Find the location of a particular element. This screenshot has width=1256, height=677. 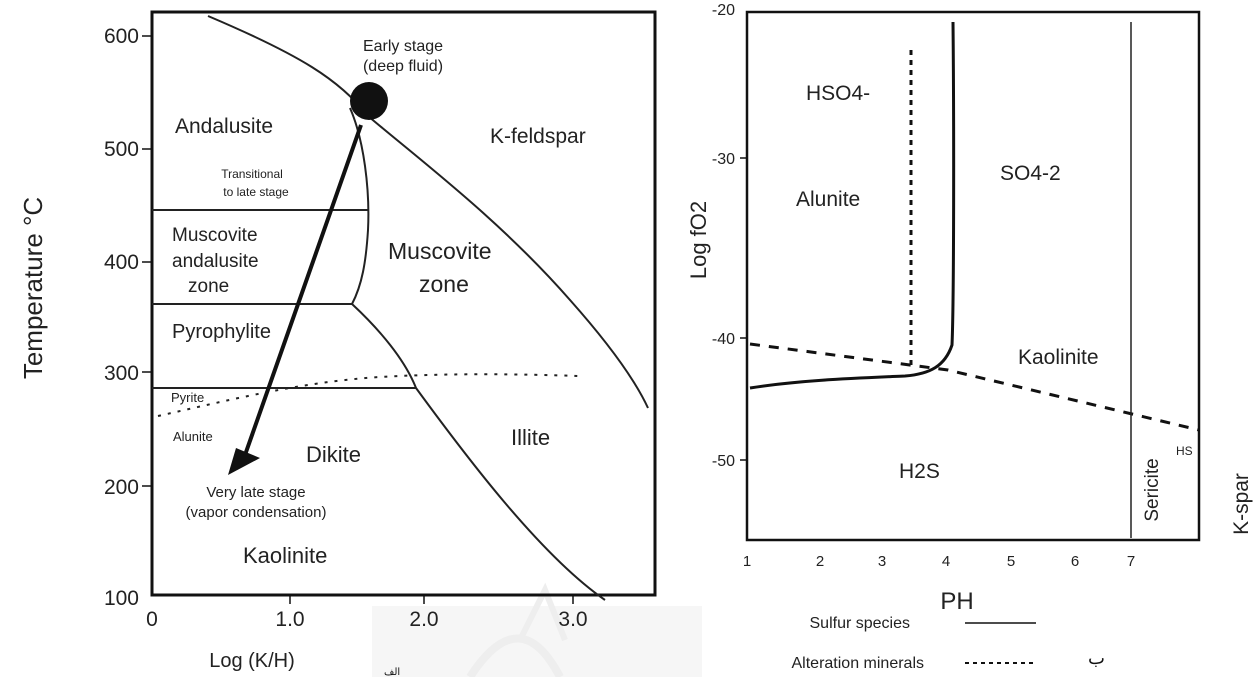

field-muscovite-andalusite: andalusite is located at coordinates (215, 261).